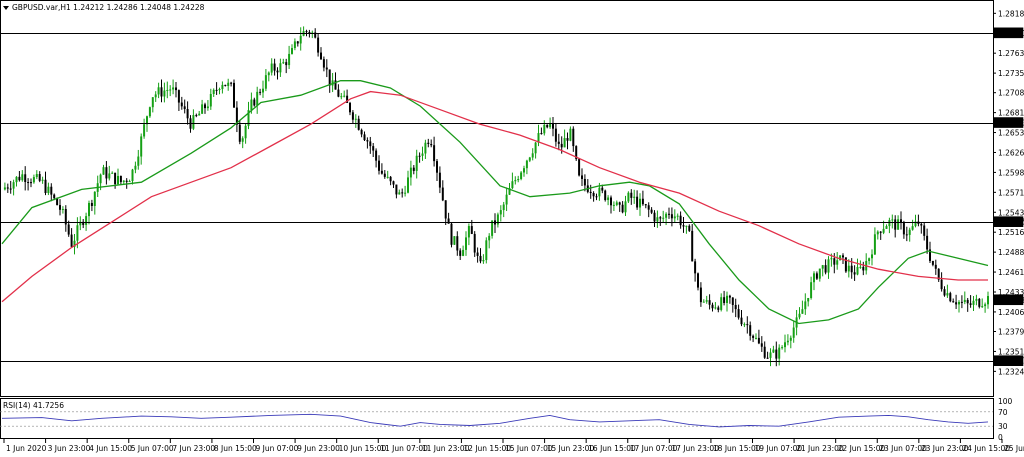  I want to click on price-tick-label: 1.26810, so click(1011, 113).